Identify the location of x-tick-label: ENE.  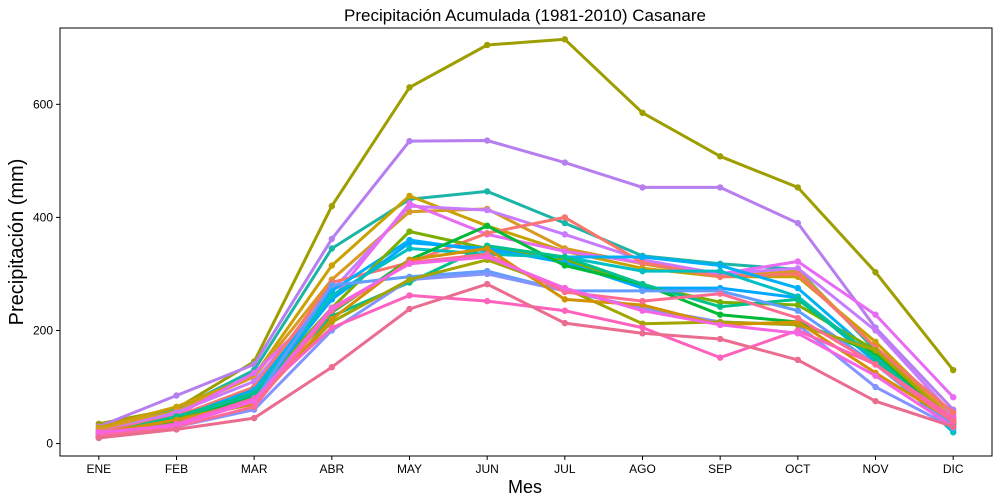
(98, 469).